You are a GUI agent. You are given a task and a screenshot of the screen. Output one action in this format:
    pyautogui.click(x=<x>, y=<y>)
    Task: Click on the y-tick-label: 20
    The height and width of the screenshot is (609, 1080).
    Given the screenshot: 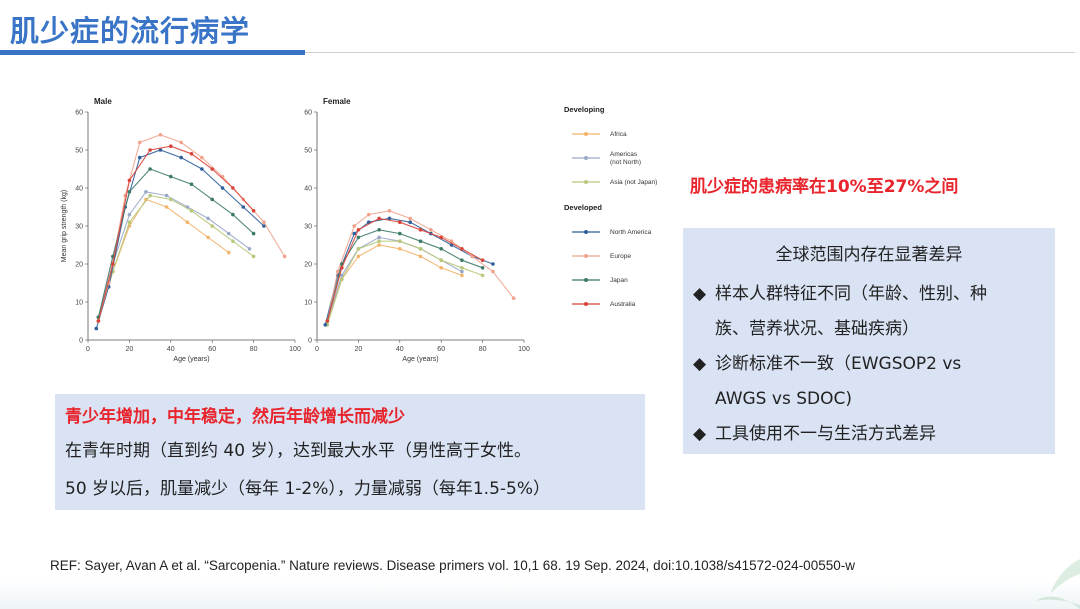 What is the action you would take?
    pyautogui.click(x=308, y=265)
    